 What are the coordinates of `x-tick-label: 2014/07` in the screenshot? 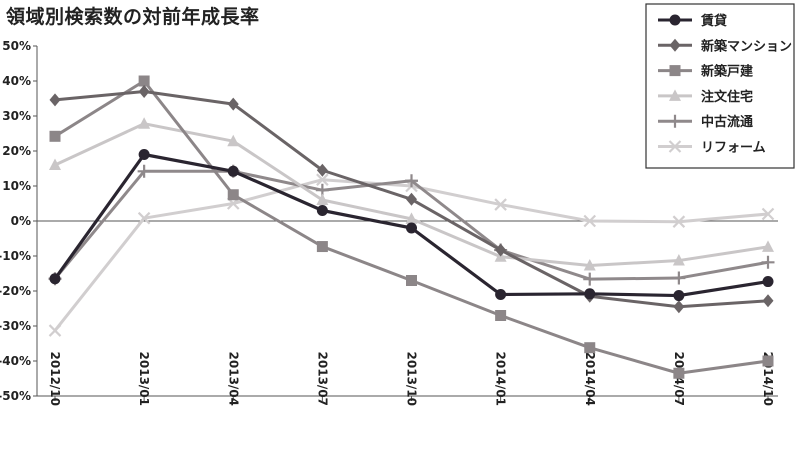 It's located at (679, 379).